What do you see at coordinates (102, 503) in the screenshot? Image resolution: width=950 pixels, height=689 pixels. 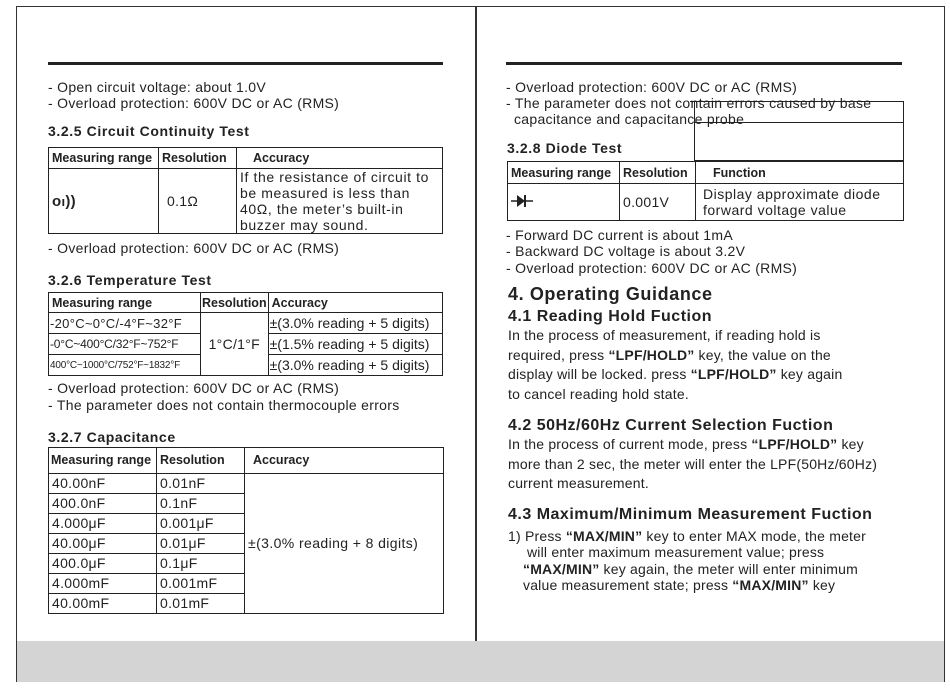 I see `range-cell: 400.0nF` at bounding box center [102, 503].